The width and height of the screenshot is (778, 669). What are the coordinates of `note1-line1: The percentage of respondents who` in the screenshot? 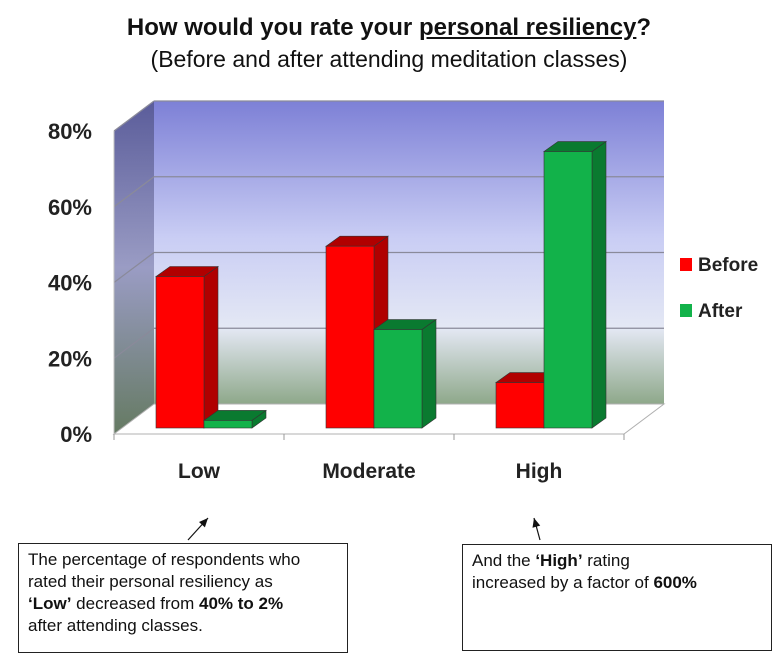 It's located at (164, 559).